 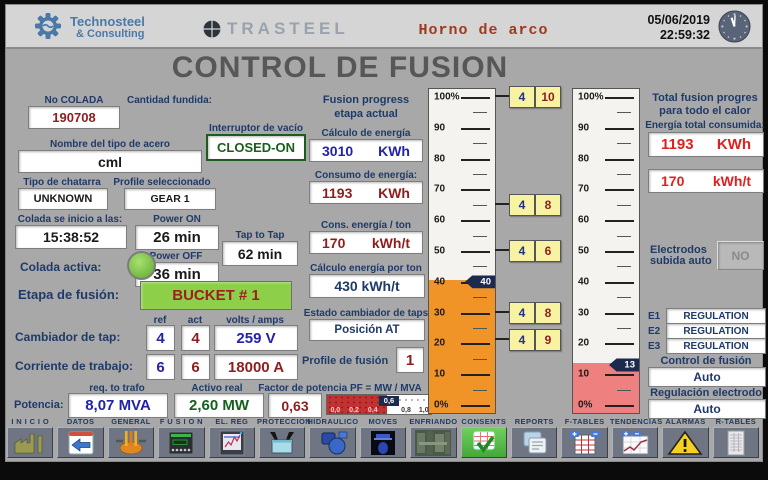 I want to click on gauge-tick-label: 50, so click(x=584, y=251).